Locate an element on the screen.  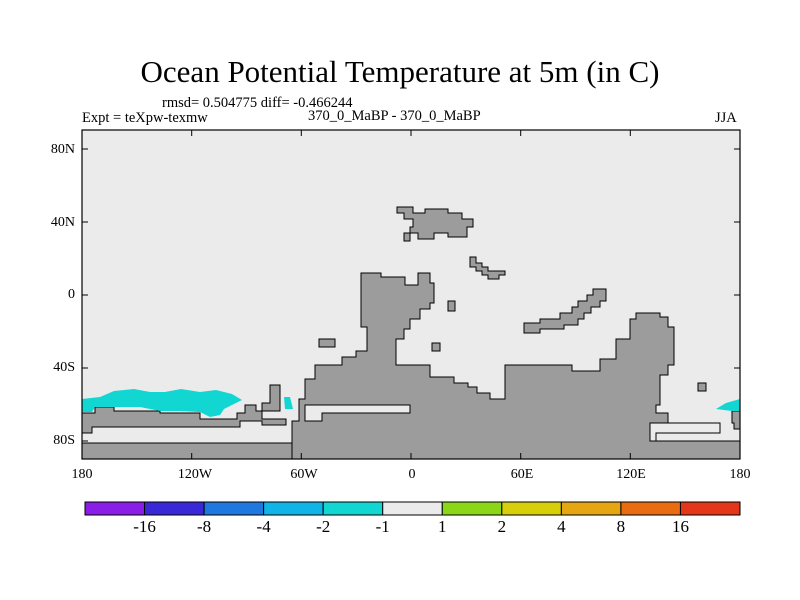
colorbar-label: -8 is located at coordinates (204, 526).